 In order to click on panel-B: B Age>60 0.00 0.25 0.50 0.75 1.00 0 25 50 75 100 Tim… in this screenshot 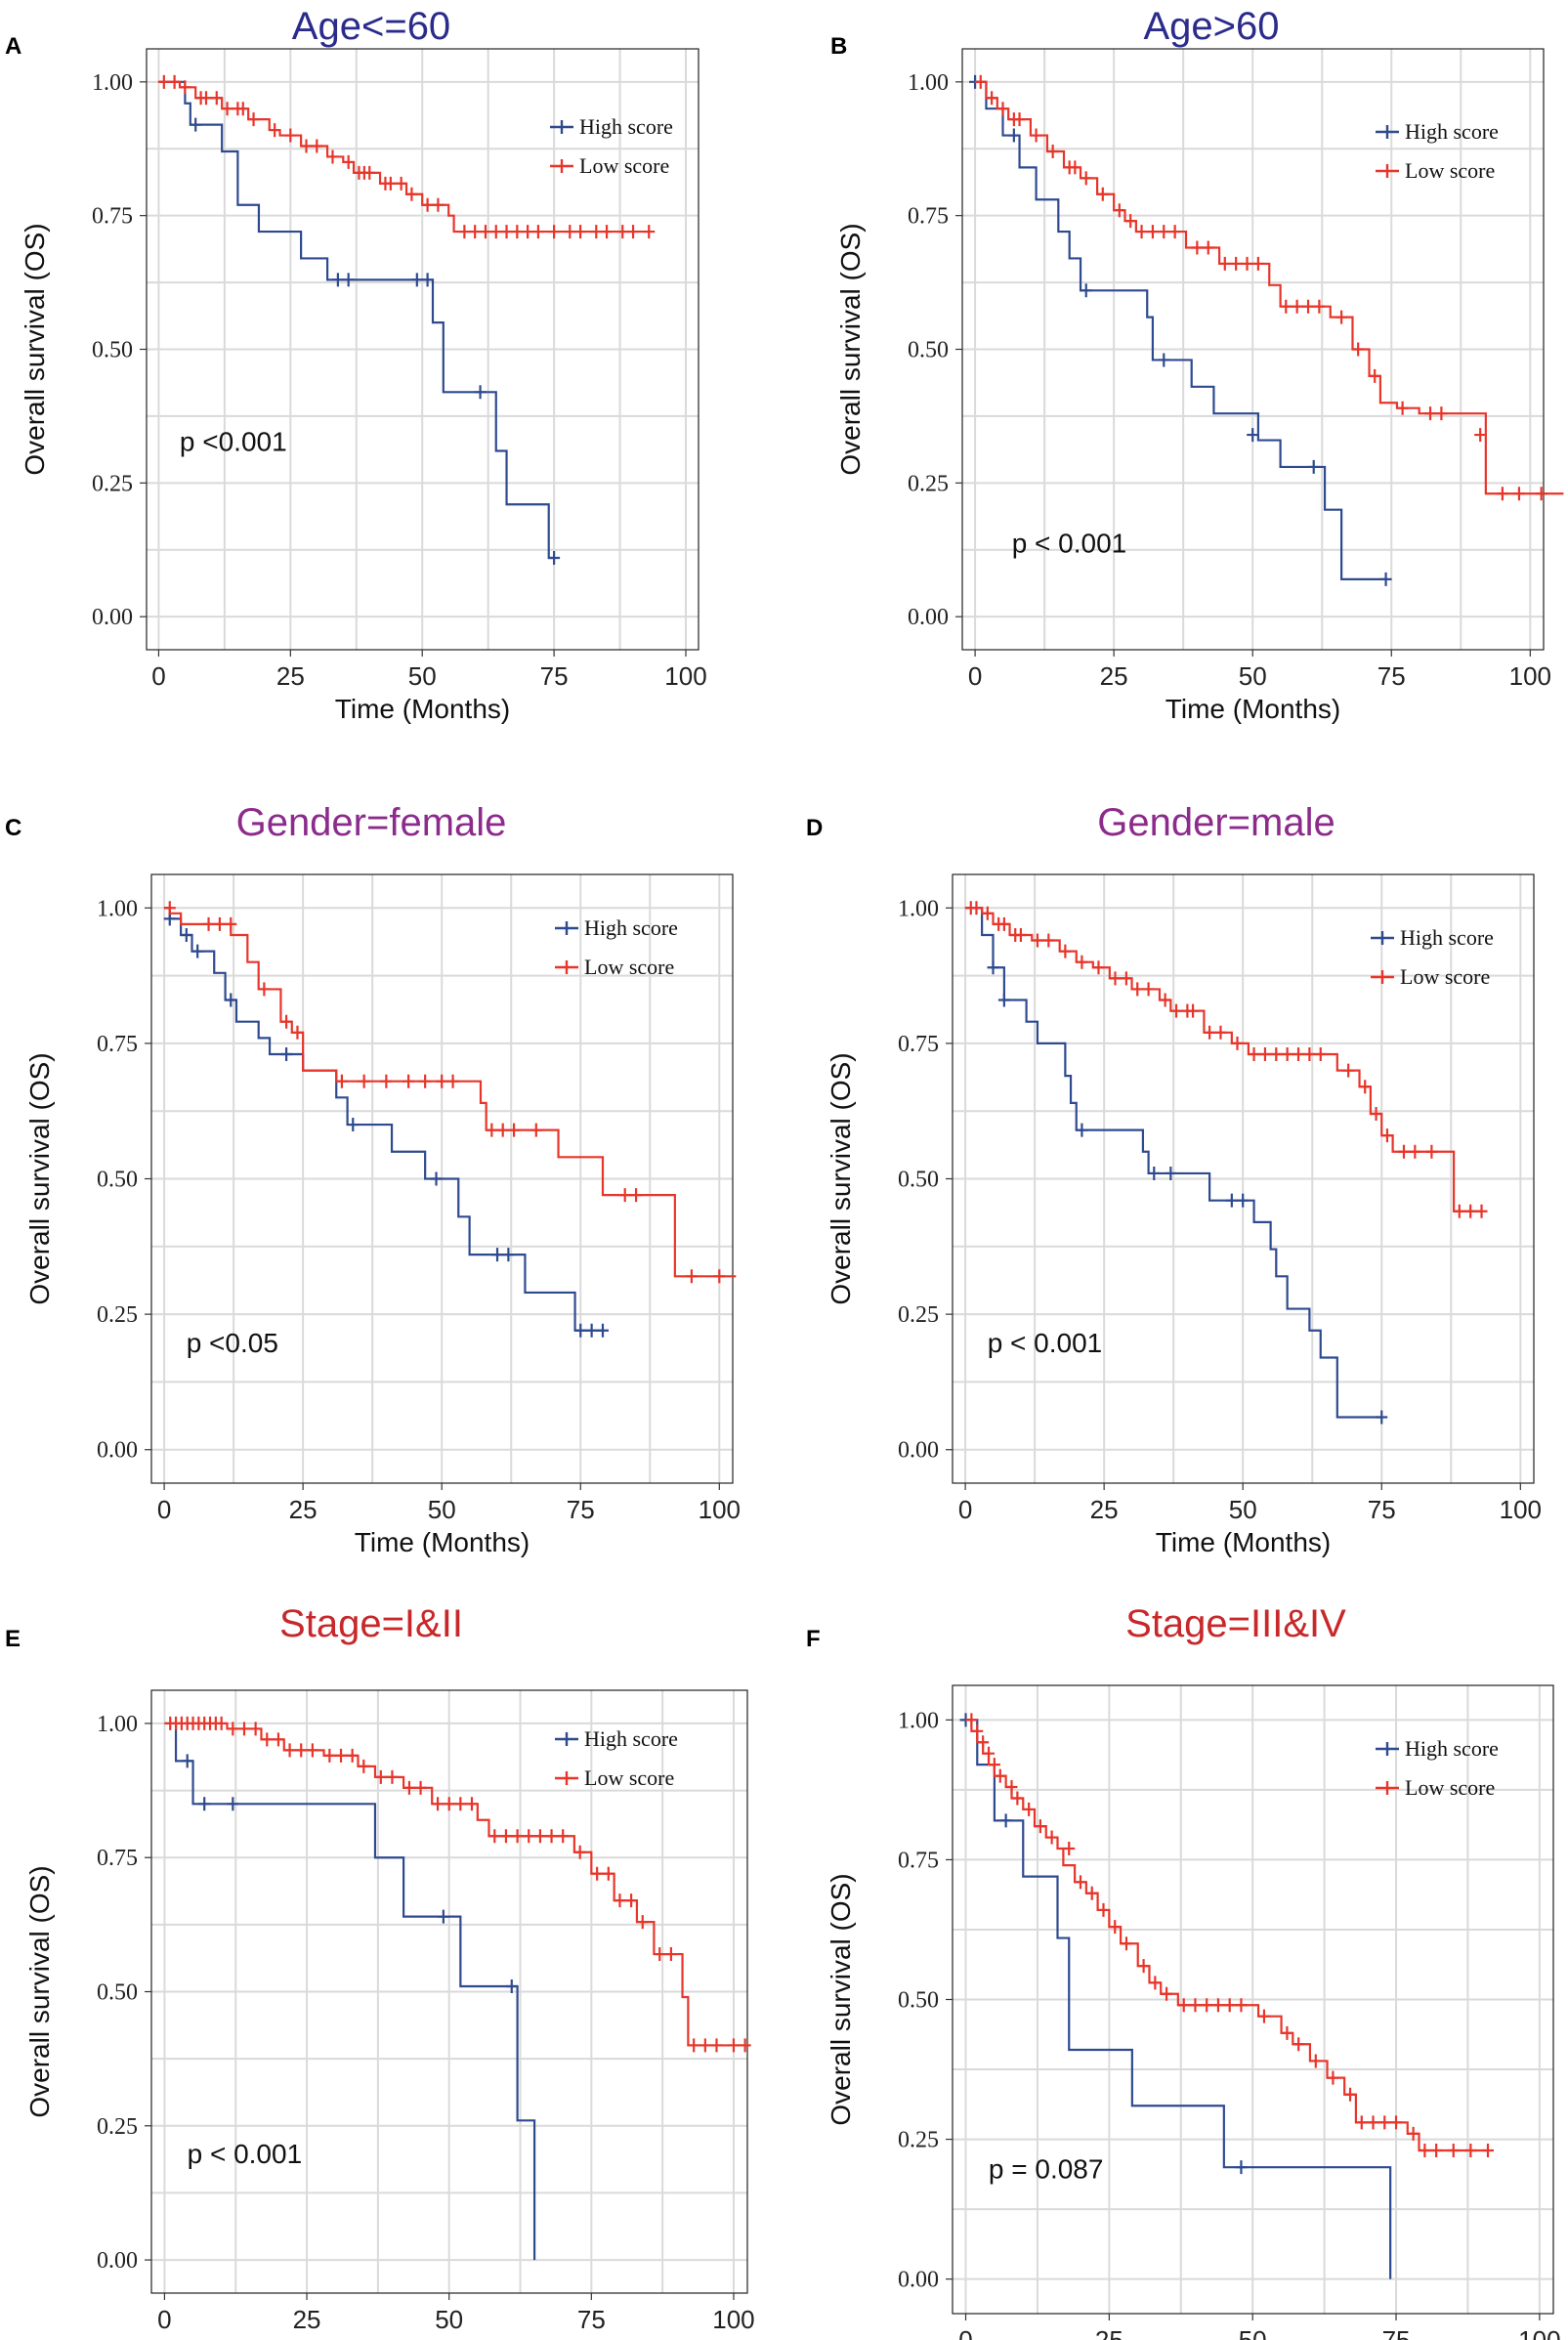, I will do `click(1197, 364)`.